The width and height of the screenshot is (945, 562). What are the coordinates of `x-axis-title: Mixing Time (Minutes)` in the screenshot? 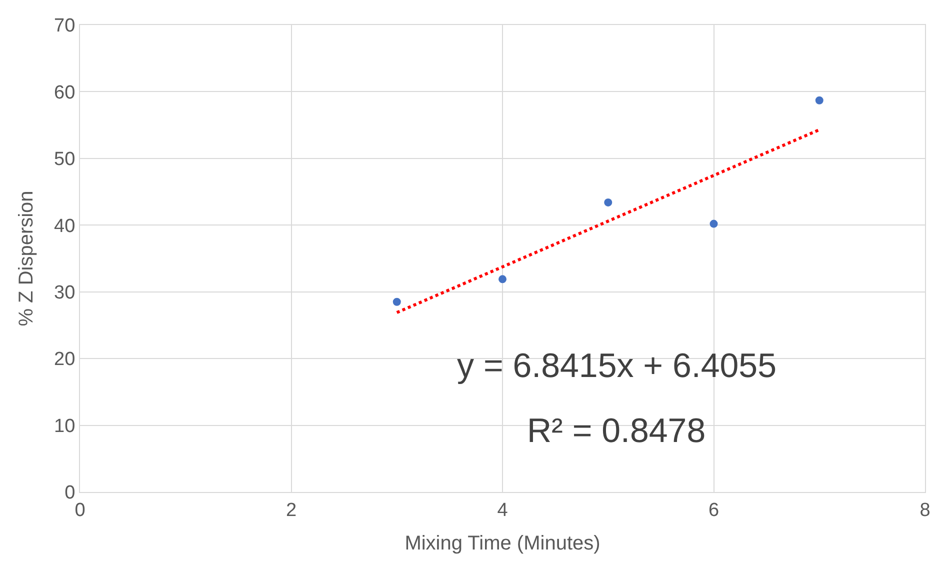 It's located at (502, 543).